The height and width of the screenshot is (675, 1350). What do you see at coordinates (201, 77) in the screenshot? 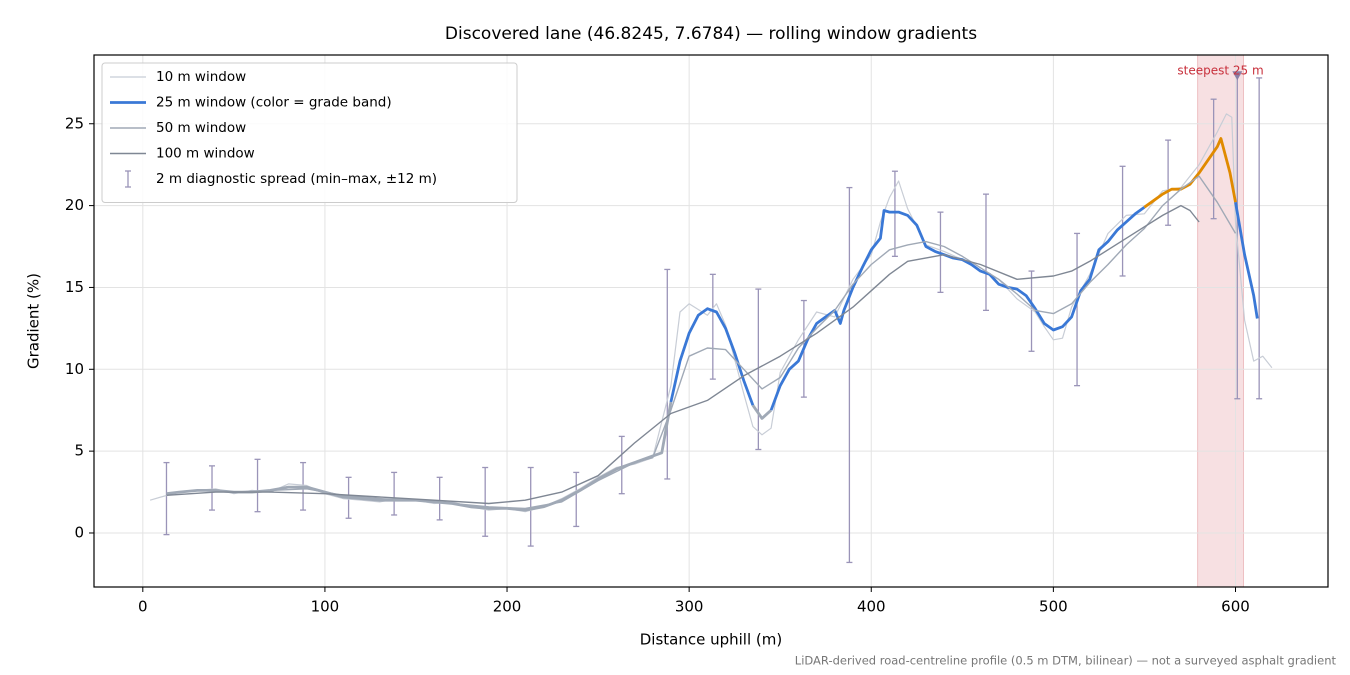
I see `legend-label: 10 m window` at bounding box center [201, 77].